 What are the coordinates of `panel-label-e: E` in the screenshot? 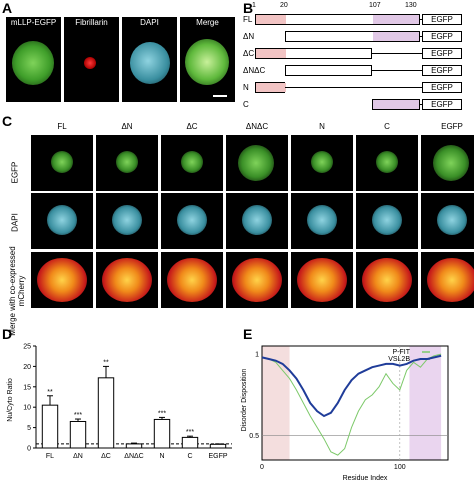 It's located at (248, 334).